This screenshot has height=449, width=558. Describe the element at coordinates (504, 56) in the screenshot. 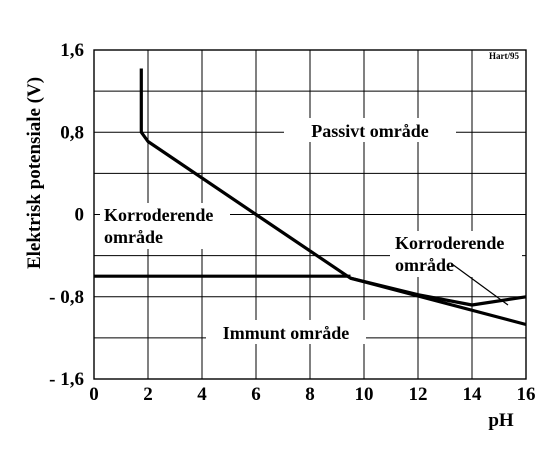

I see `credit-label: Hart/95` at that location.